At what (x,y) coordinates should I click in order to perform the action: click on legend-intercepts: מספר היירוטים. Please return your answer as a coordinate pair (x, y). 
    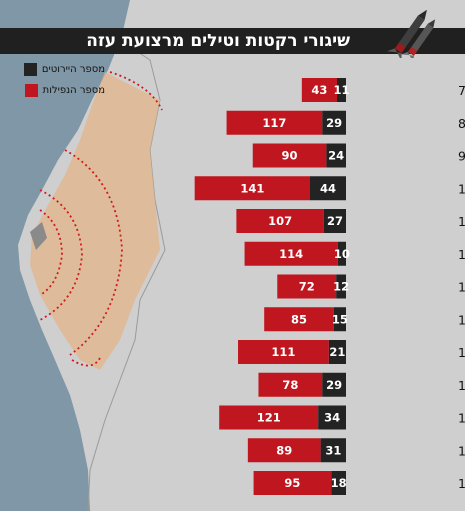
    Looking at the image, I should click on (64, 69).